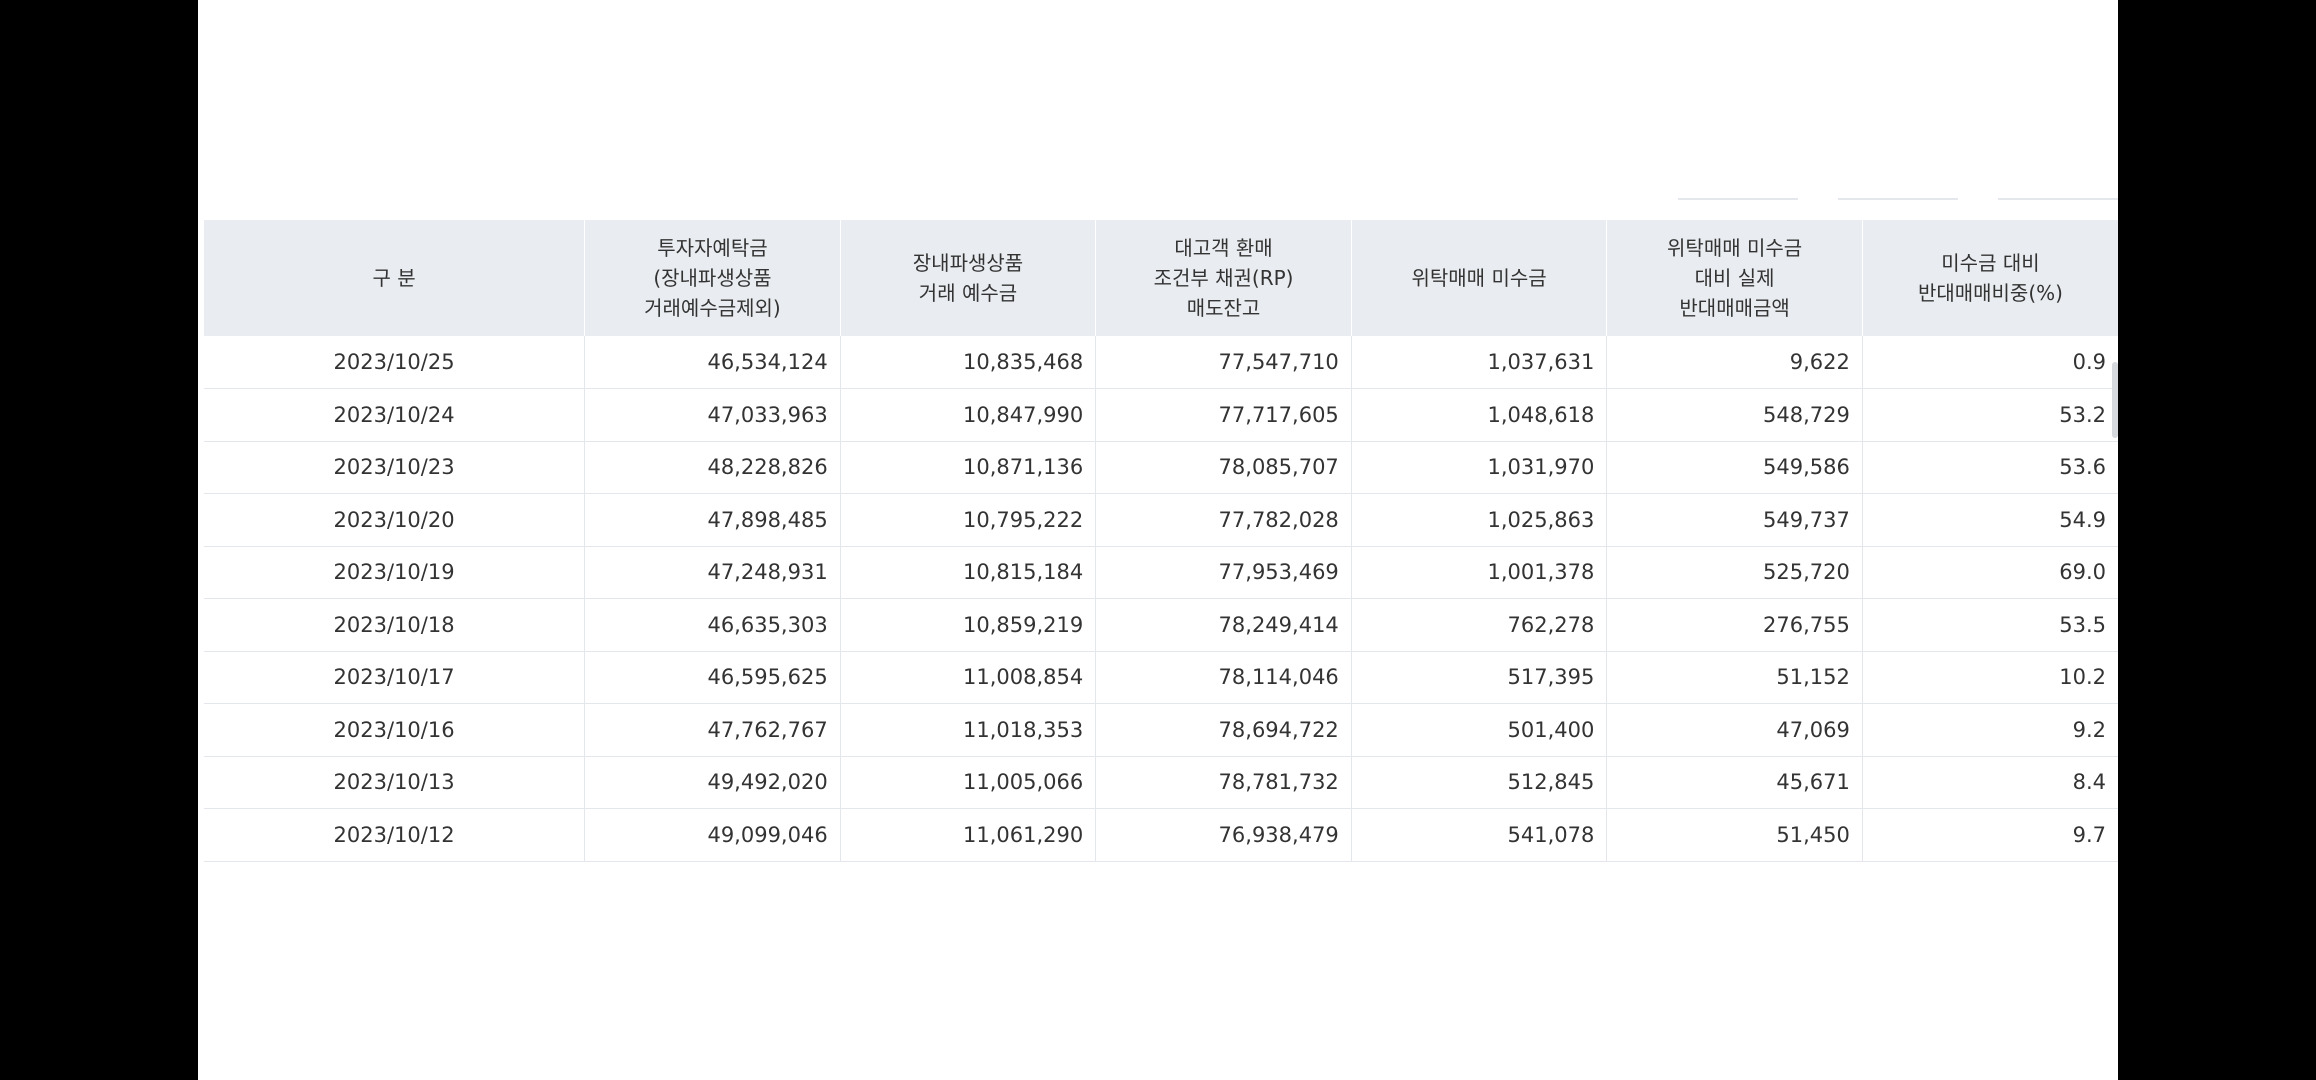  What do you see at coordinates (1478, 520) in the screenshot?
I see `value-cell: 1,025,863` at bounding box center [1478, 520].